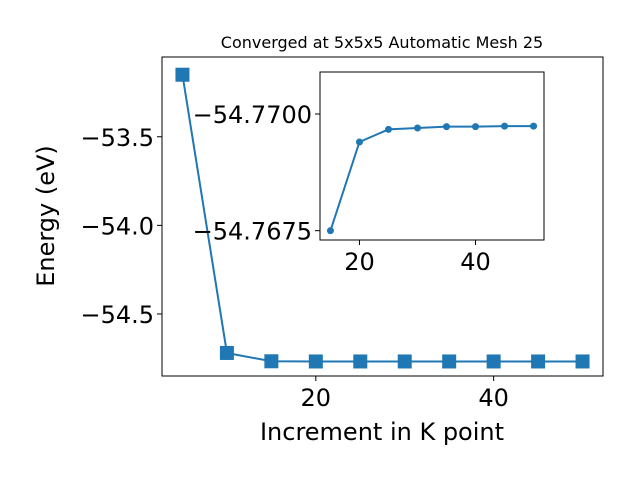  Describe the element at coordinates (359, 262) in the screenshot. I see `inset-x-tick-label: 20` at that location.